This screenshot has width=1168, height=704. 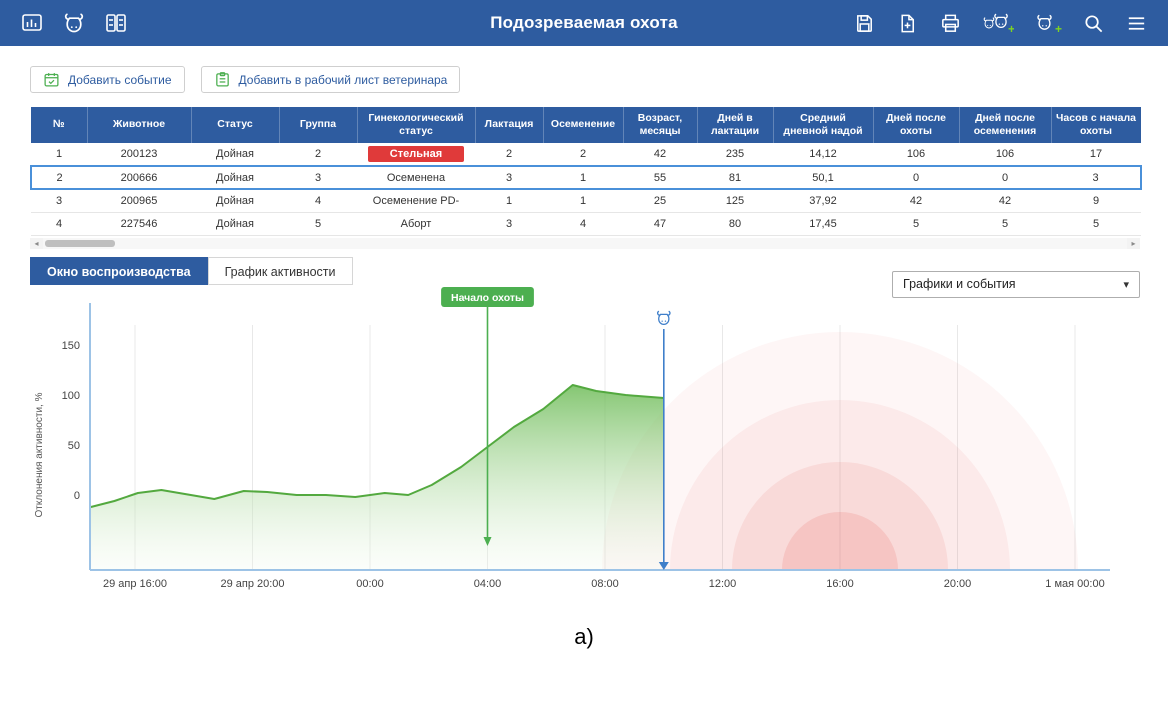 What do you see at coordinates (416, 125) in the screenshot?
I see `column-header: Гинекологический статус` at bounding box center [416, 125].